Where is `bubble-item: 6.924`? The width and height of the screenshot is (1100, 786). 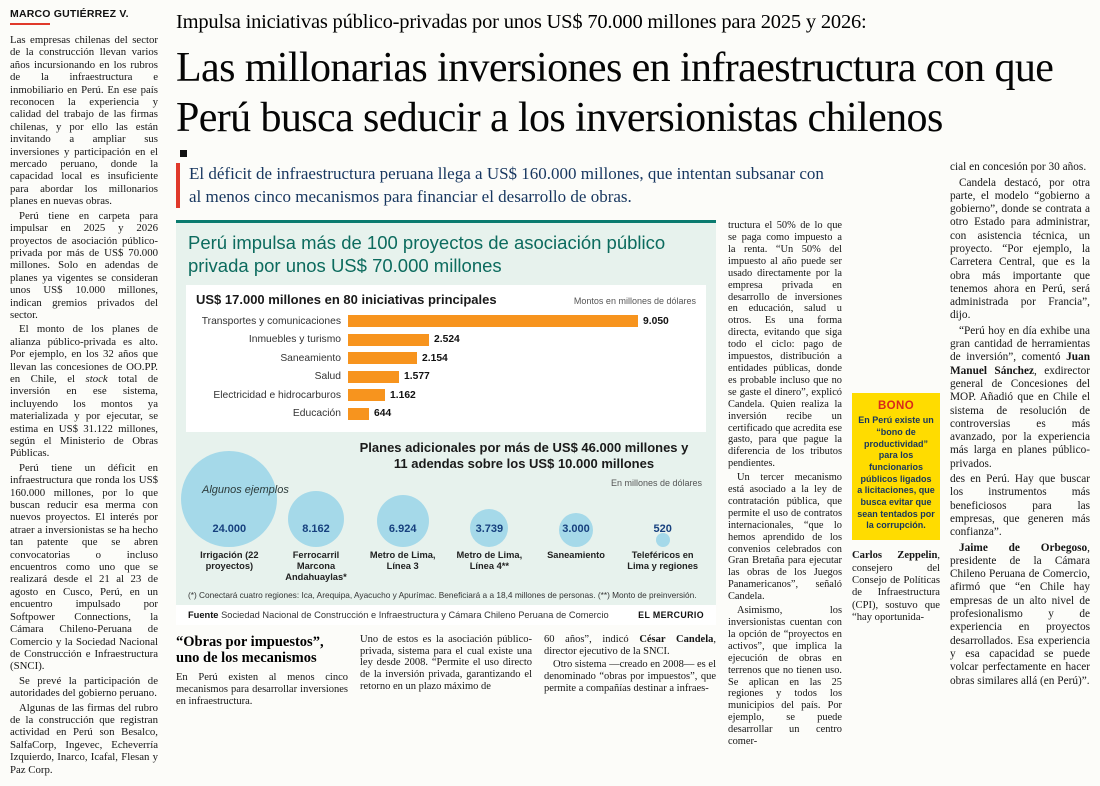
bubble-item: 6.924 is located at coordinates (402, 511).